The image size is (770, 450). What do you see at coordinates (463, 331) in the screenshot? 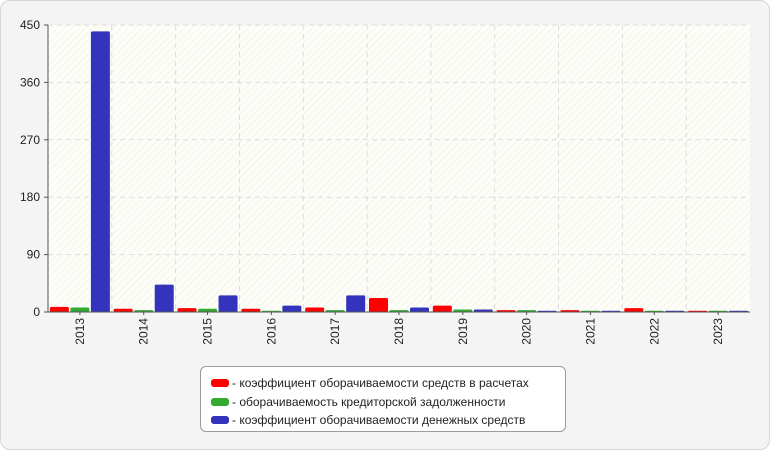
I see `x-tick-label: 2019` at bounding box center [463, 331].